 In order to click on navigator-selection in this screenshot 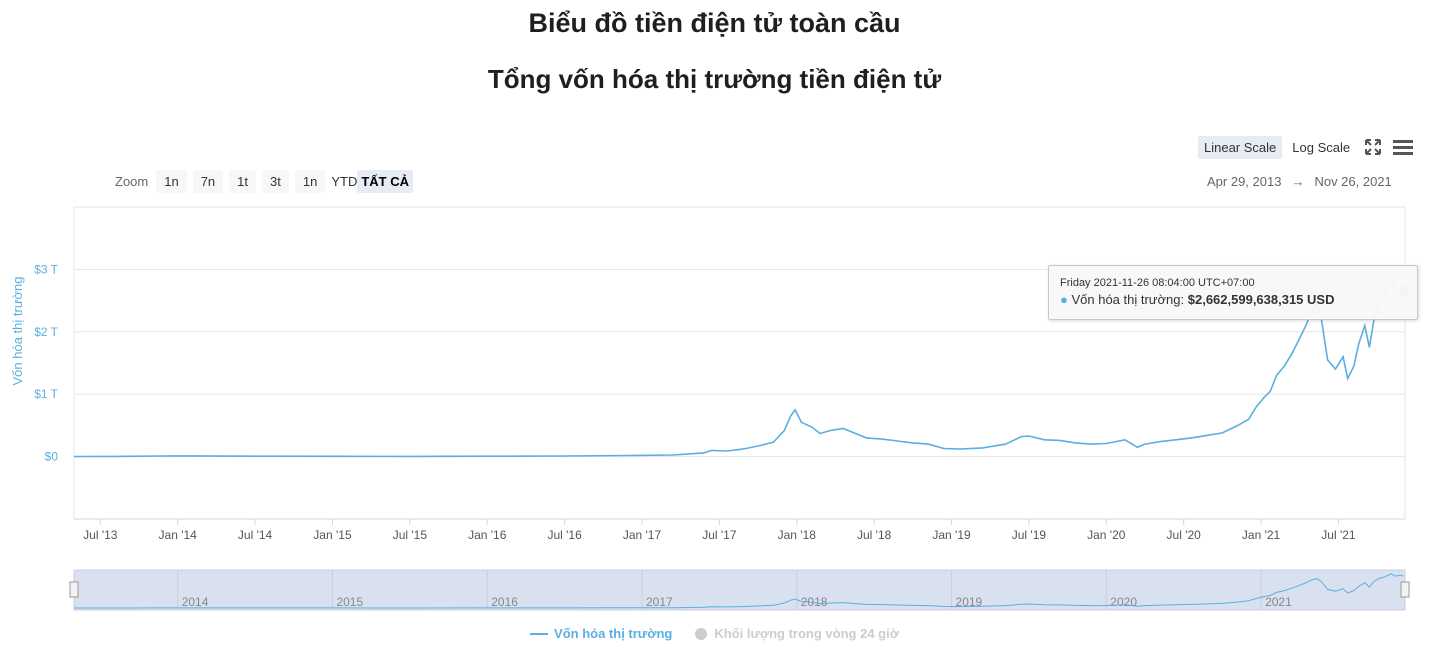, I will do `click(739, 590)`.